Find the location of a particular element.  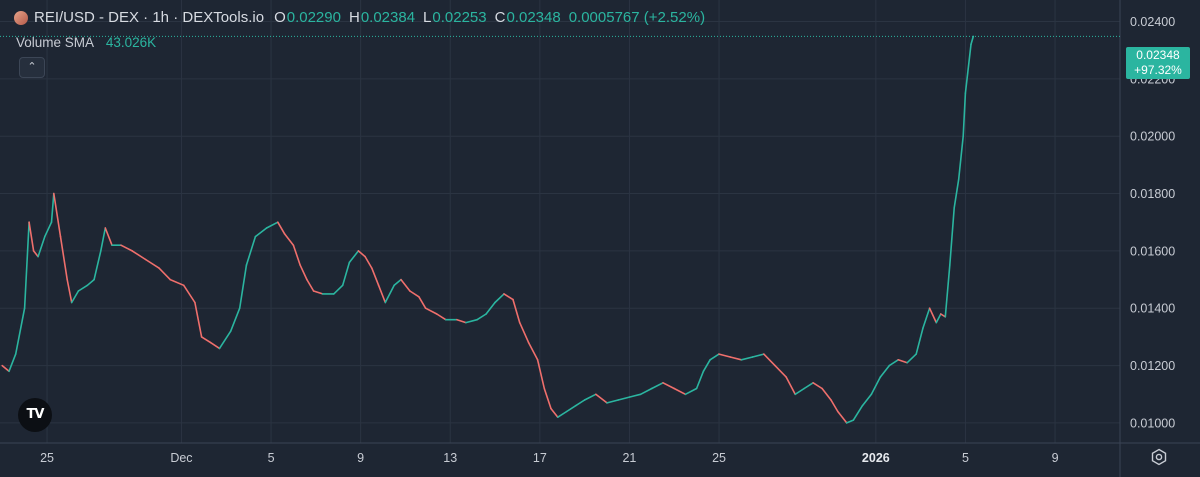

tradingview-logo-icon: TV is located at coordinates (35, 415).